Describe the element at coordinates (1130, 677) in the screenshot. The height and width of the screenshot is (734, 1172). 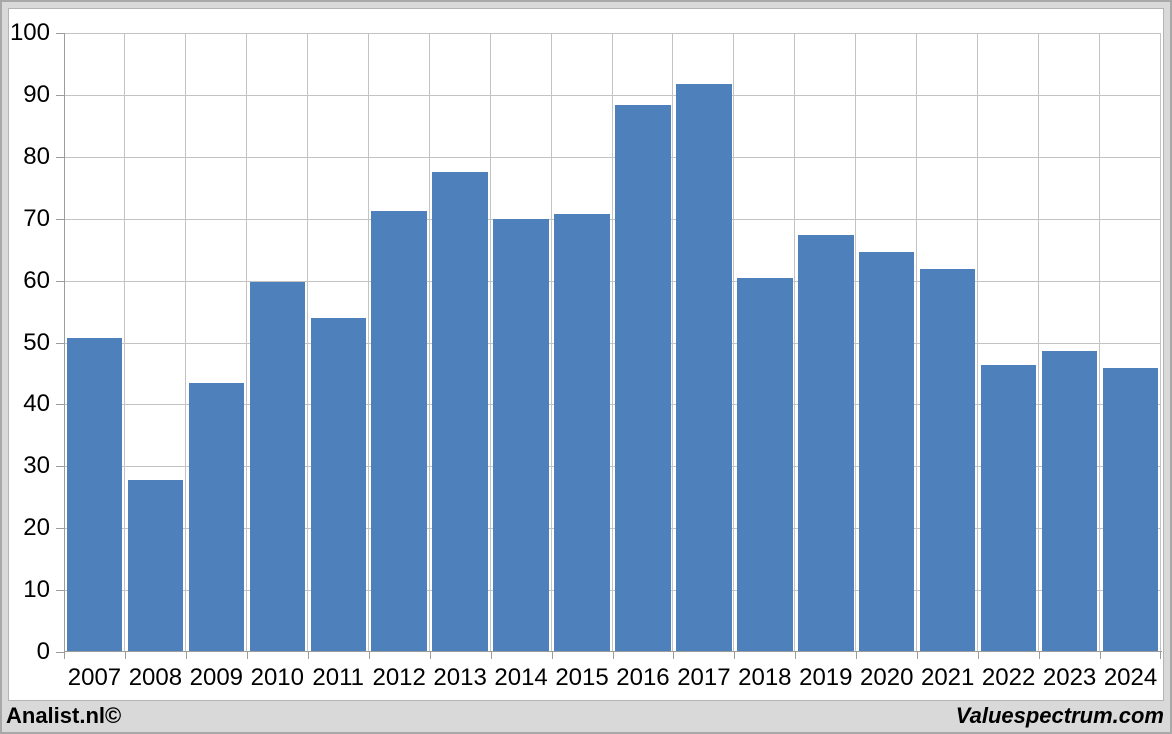
I see `x-axis-label: 2024` at that location.